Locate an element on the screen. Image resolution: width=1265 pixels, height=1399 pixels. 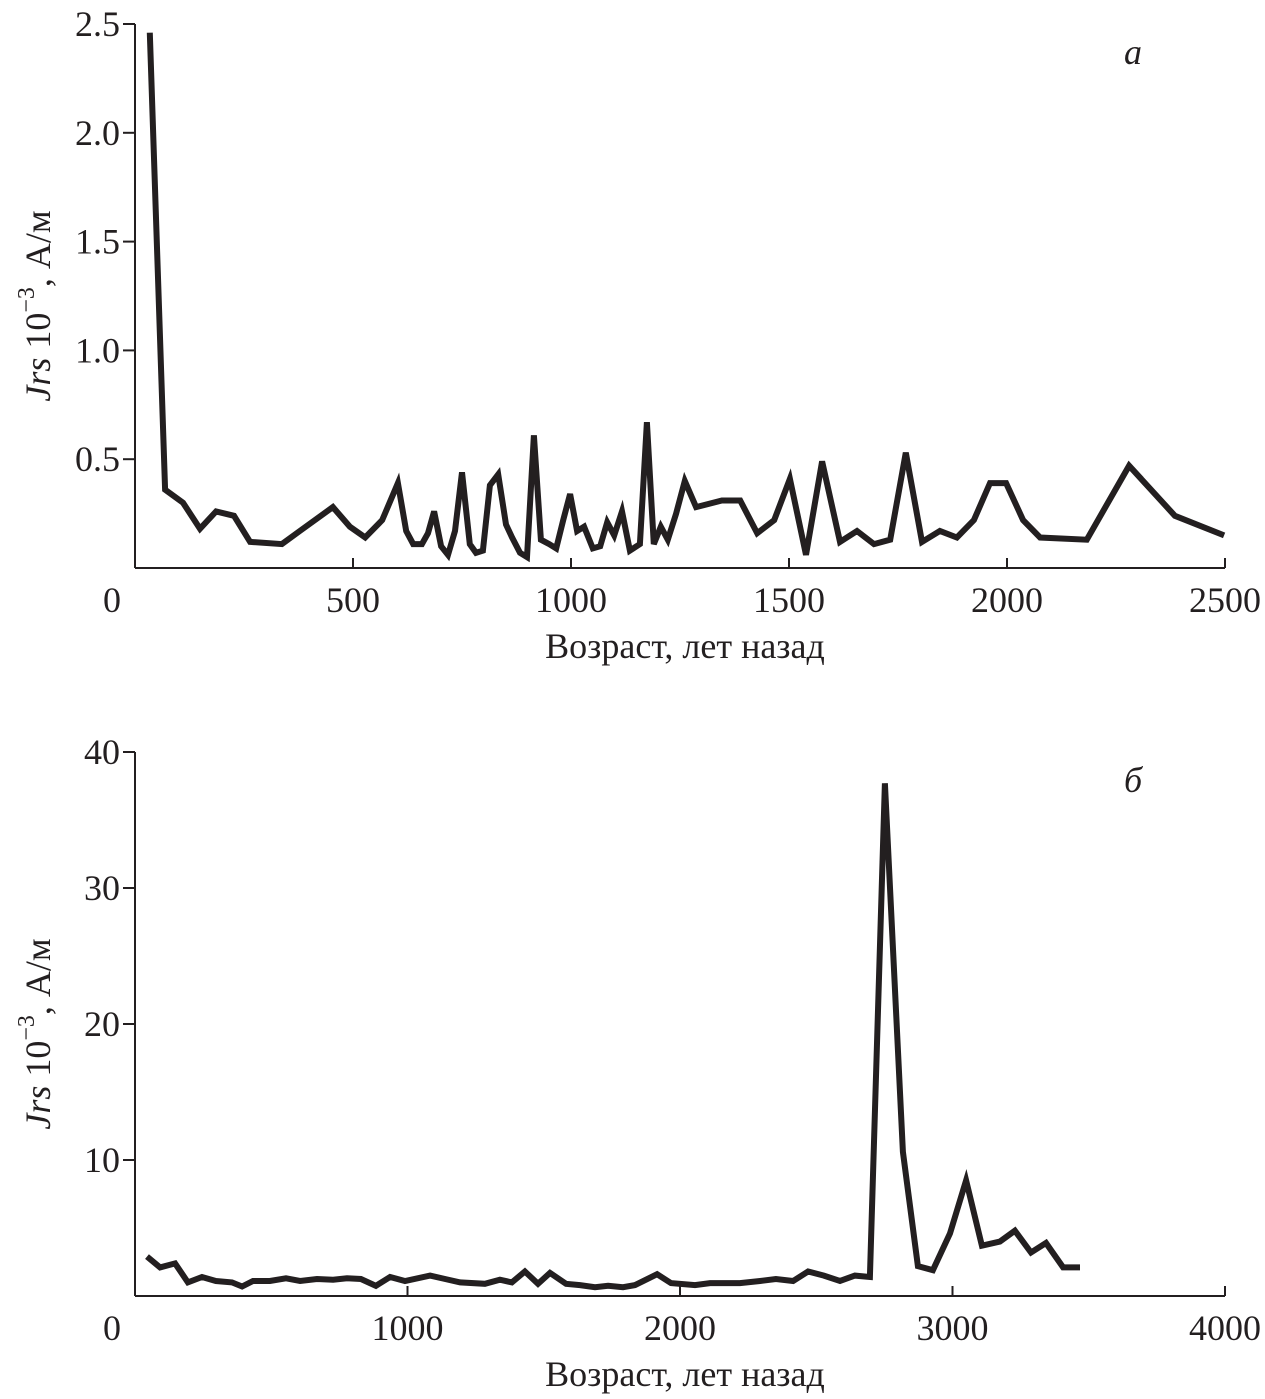
y-tick-label: 30 is located at coordinates (102, 888).